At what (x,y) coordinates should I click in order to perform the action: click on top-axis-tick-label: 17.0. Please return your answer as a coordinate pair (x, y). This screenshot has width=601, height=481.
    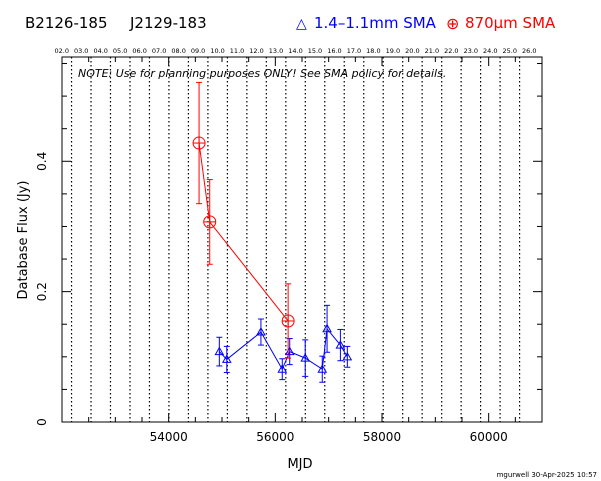
    Looking at the image, I should click on (354, 51).